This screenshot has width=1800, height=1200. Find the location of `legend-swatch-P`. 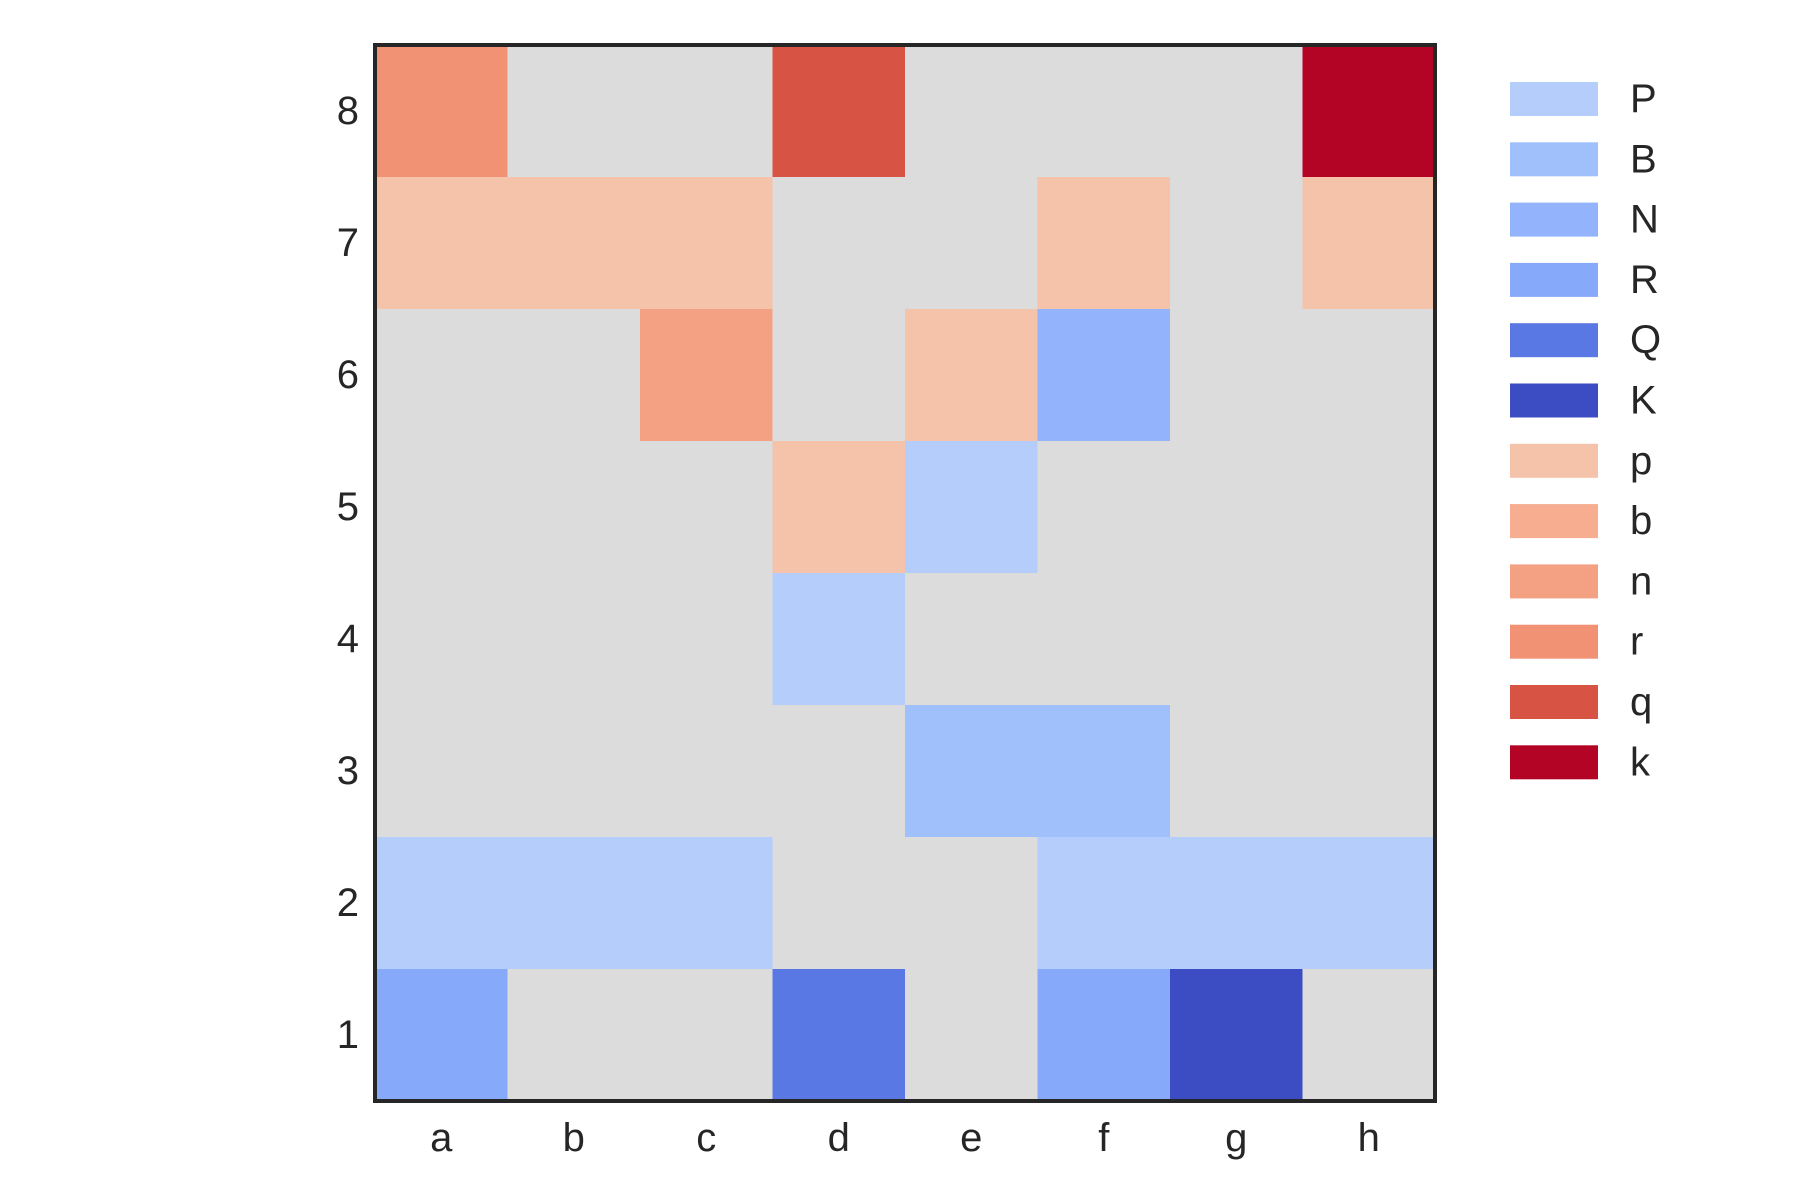

legend-swatch-P is located at coordinates (1554, 99).